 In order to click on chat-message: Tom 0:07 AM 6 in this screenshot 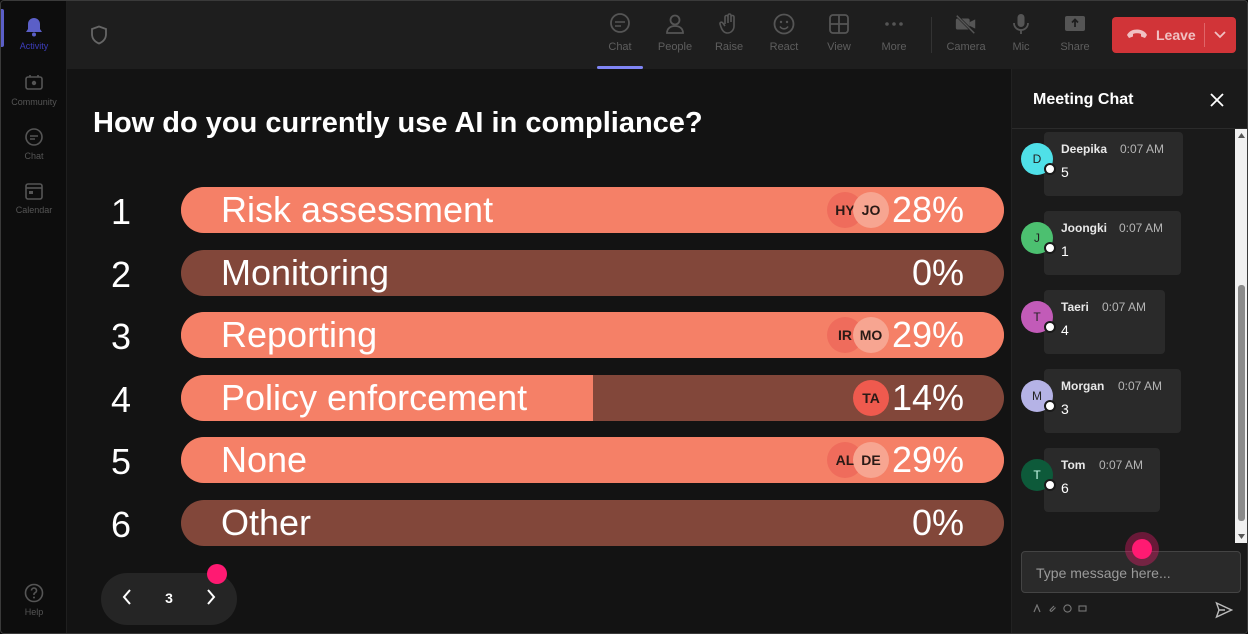, I will do `click(1102, 480)`.